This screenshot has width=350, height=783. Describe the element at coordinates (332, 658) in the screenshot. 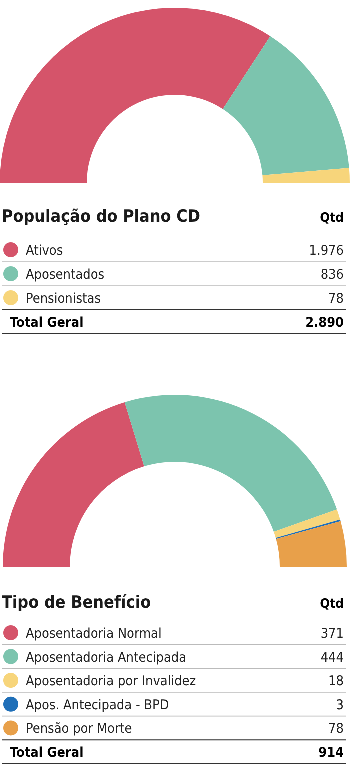

I see `data-label: 444` at that location.